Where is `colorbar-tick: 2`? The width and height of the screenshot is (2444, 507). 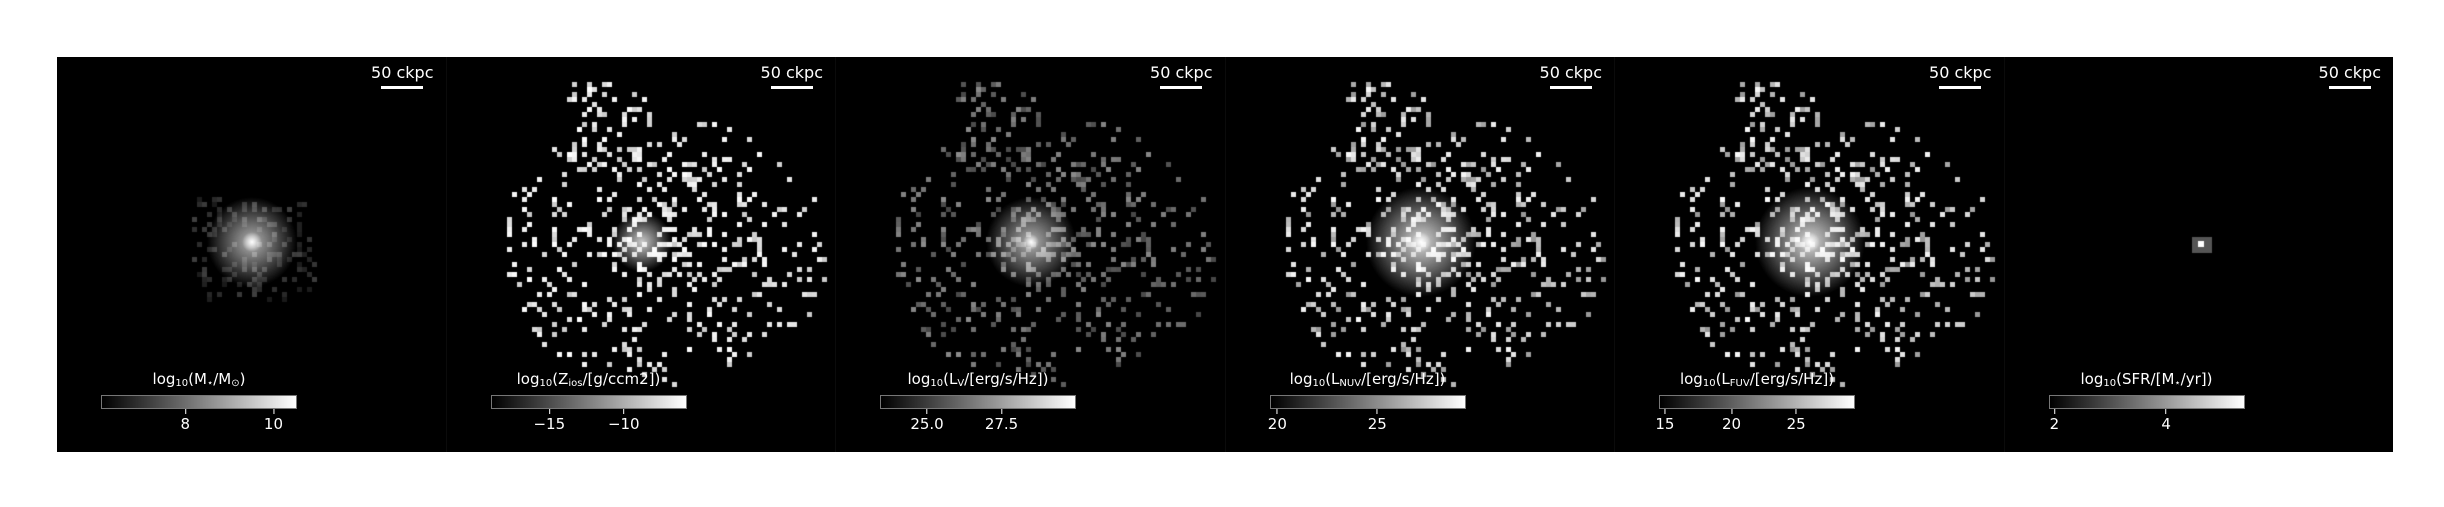
colorbar-tick: 2 is located at coordinates (2054, 421).